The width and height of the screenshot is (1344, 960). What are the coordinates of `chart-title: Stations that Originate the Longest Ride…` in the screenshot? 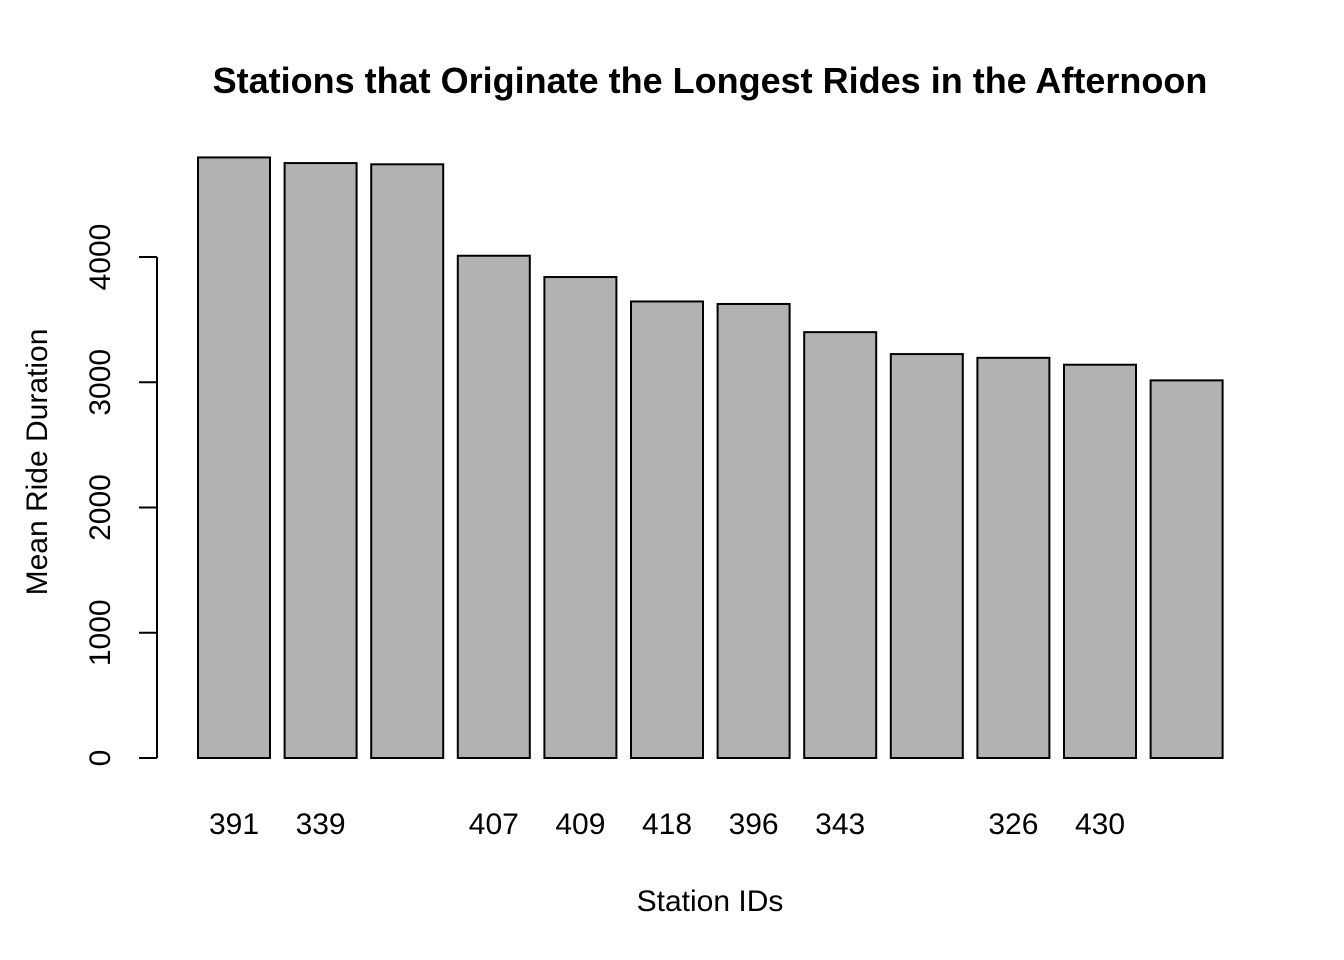 It's located at (710, 80).